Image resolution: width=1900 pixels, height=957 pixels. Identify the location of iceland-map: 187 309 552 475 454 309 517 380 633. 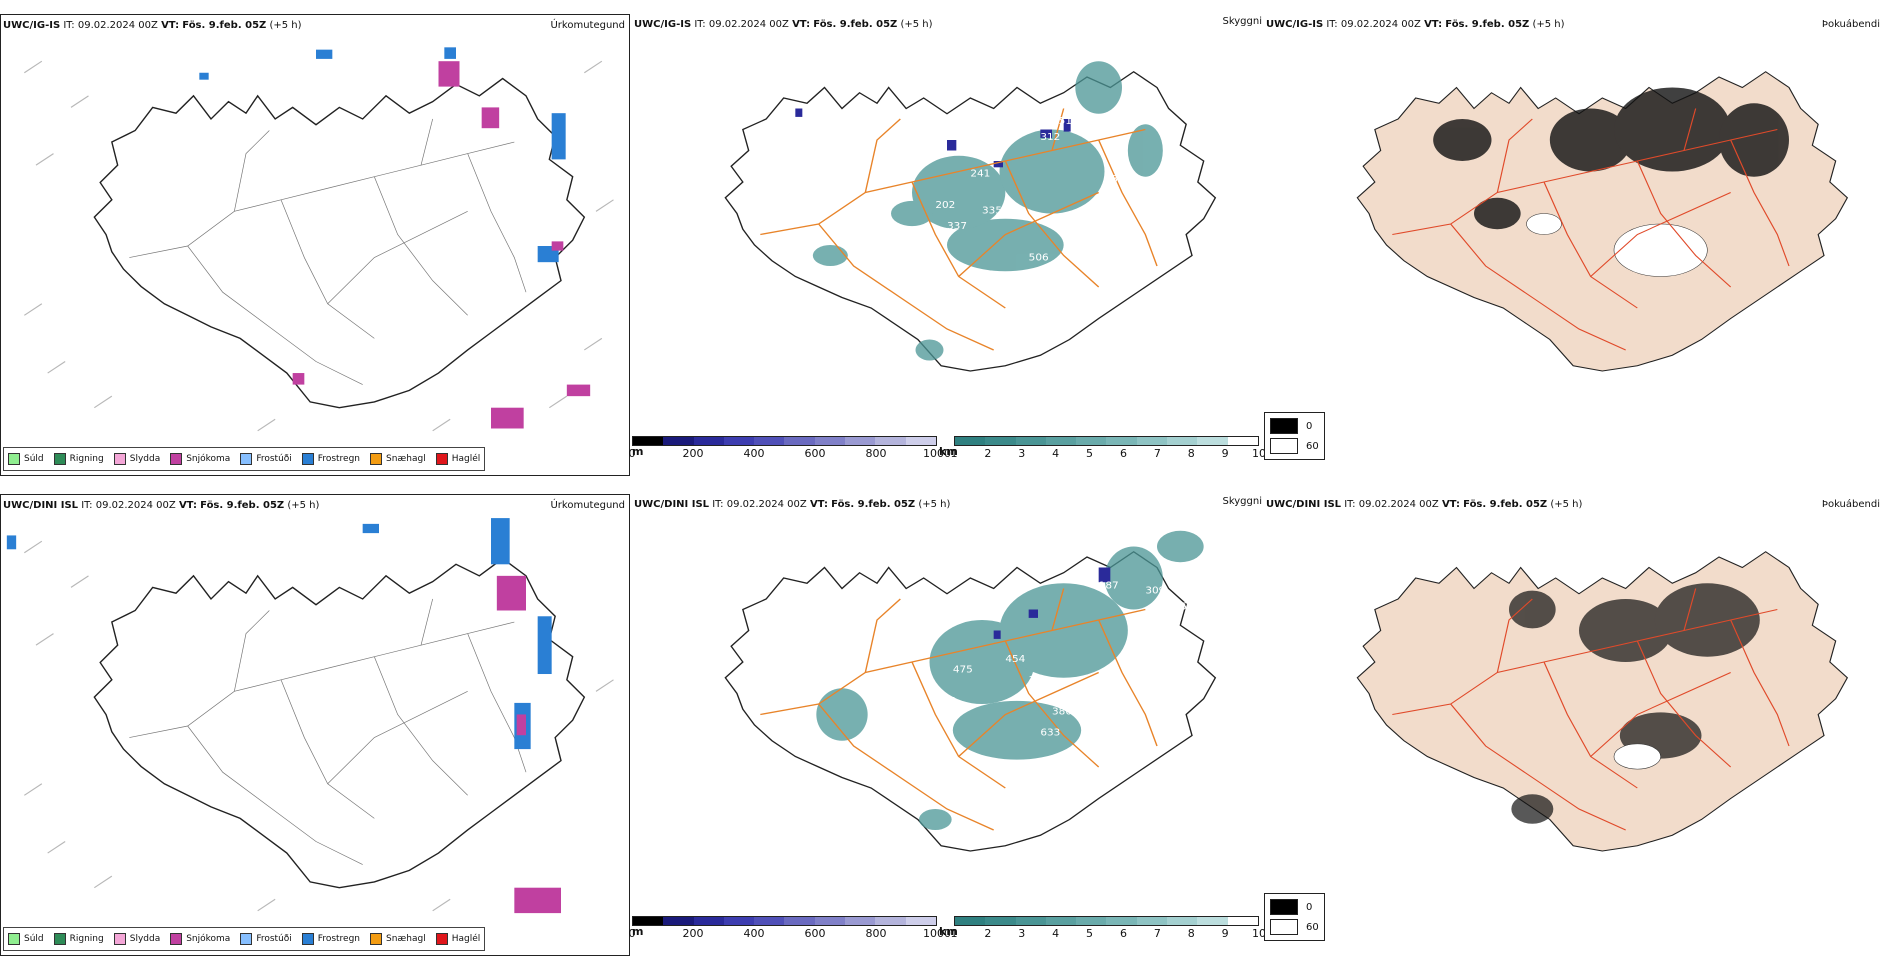
(970, 691).